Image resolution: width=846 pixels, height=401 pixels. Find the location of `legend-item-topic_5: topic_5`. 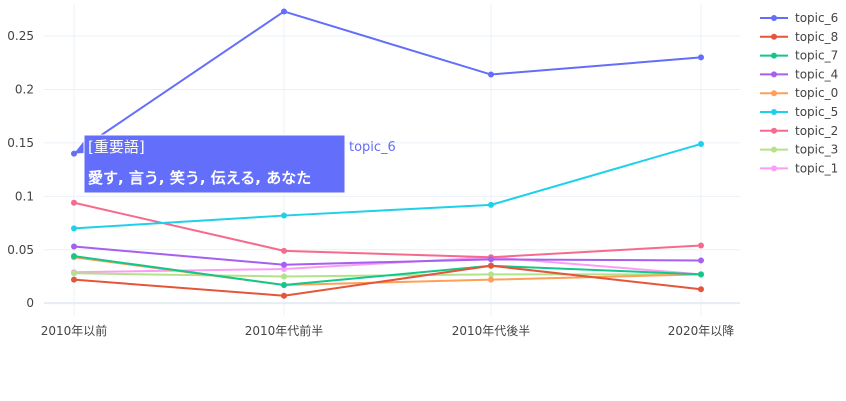

legend-item-topic_5: topic_5 is located at coordinates (799, 112).